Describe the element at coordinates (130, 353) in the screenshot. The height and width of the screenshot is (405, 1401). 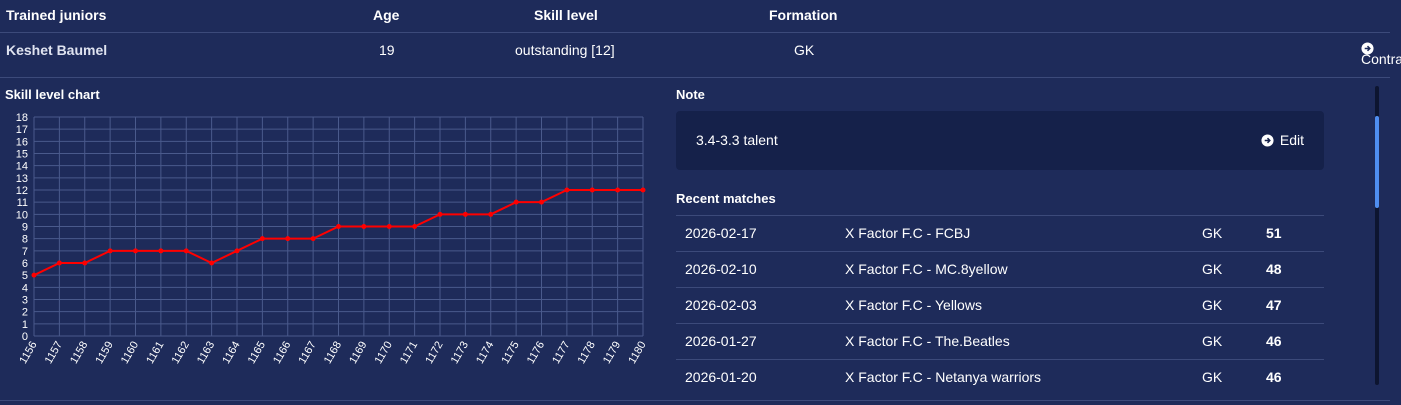
I see `x-tick-label: 1160` at that location.